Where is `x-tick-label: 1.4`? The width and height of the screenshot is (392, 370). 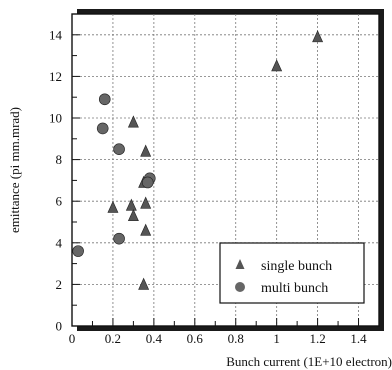 x-tick-label: 1.4 is located at coordinates (358, 338).